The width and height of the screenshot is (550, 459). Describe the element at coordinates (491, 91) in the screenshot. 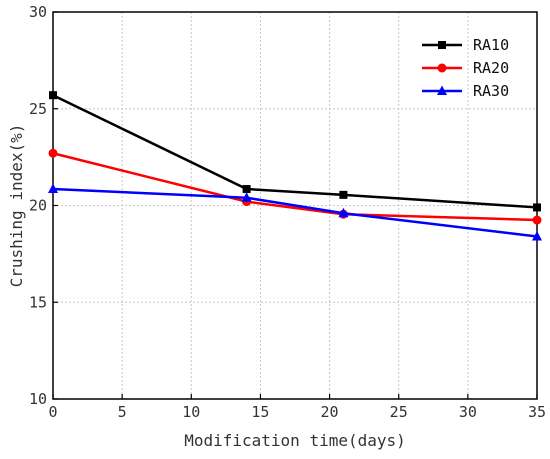

I see `legend-label: RA30` at that location.